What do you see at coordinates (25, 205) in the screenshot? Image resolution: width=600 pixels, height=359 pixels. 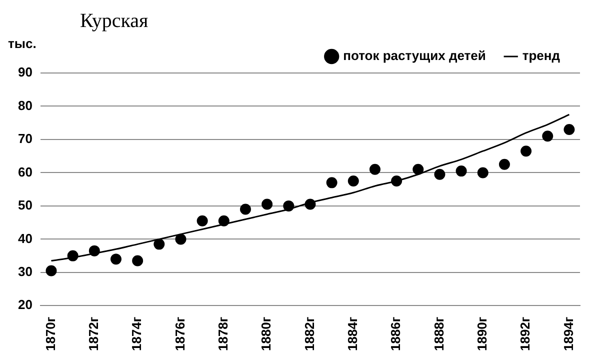 I see `y-tick-label: 50` at bounding box center [25, 205].